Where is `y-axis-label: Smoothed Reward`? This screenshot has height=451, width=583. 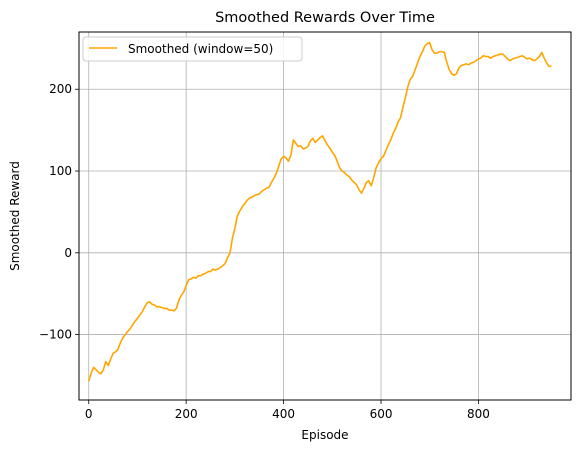
y-axis-label: Smoothed Reward is located at coordinates (15, 216).